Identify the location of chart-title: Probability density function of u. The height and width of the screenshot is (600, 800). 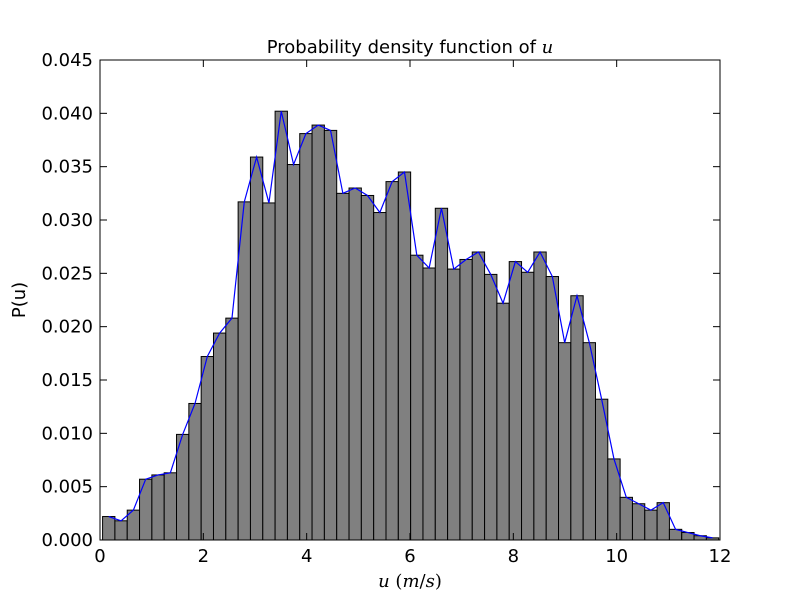
(410, 47).